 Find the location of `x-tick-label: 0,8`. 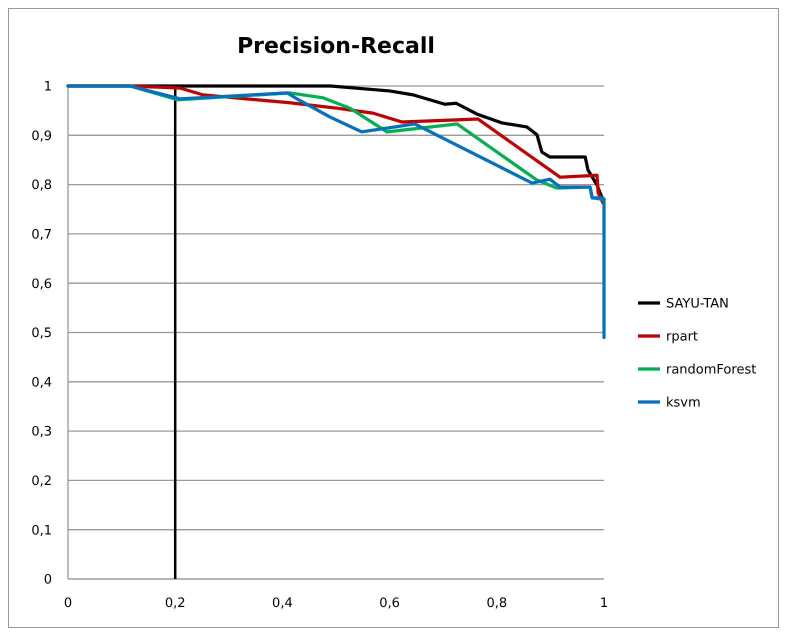

x-tick-label: 0,8 is located at coordinates (497, 603).